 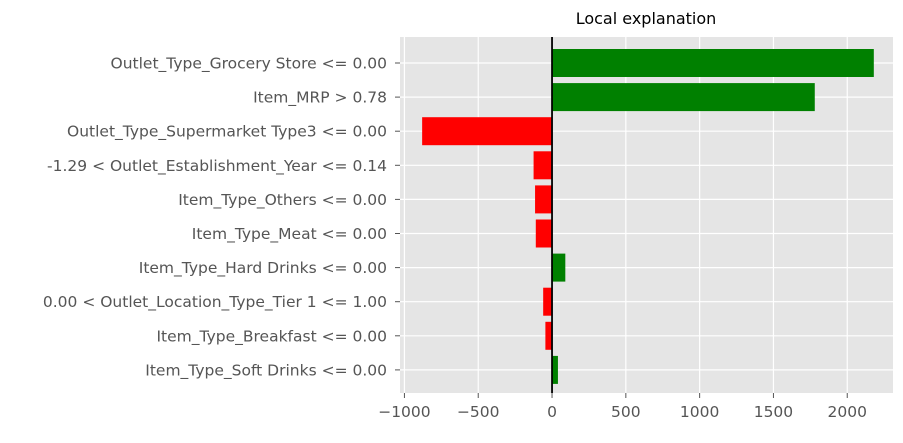 What do you see at coordinates (626, 412) in the screenshot?
I see `x-tick-label: 500` at bounding box center [626, 412].